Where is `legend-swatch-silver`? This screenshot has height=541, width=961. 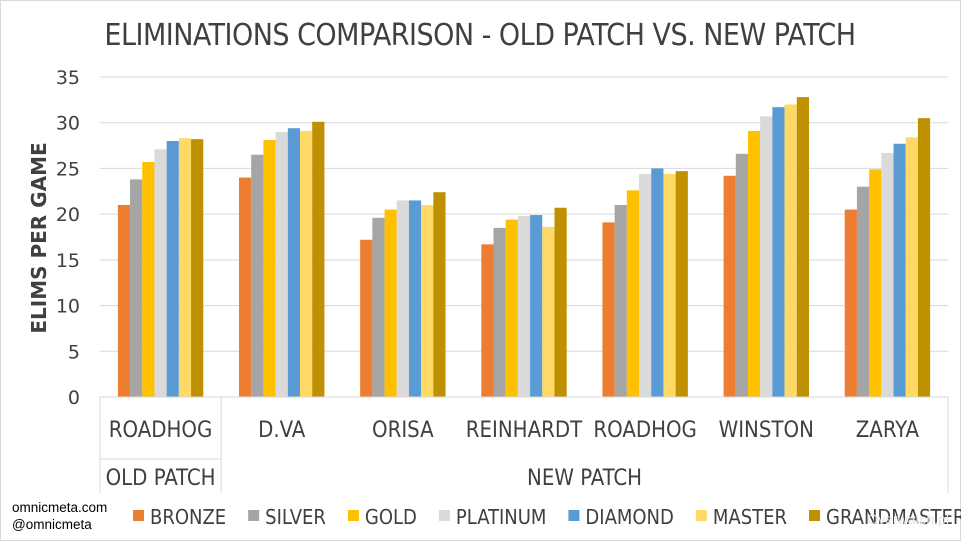 legend-swatch-silver is located at coordinates (254, 515).